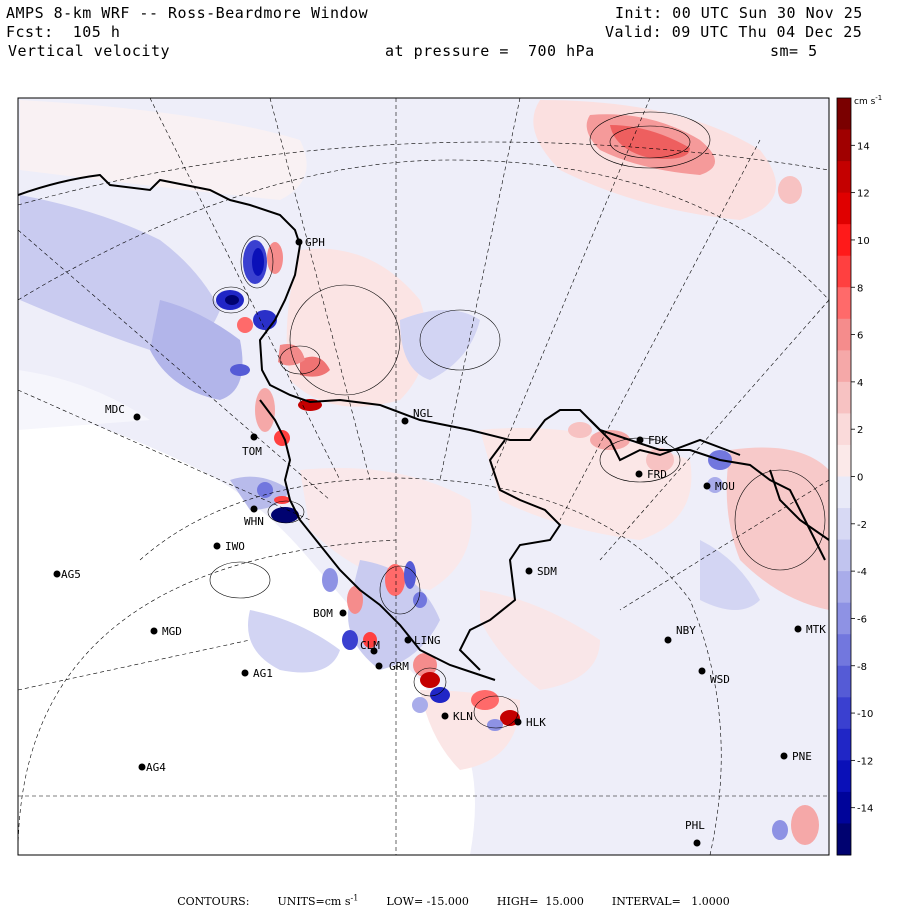 The height and width of the screenshot is (908, 900). What do you see at coordinates (142, 767) in the screenshot?
I see `station-marker-ag4` at bounding box center [142, 767].